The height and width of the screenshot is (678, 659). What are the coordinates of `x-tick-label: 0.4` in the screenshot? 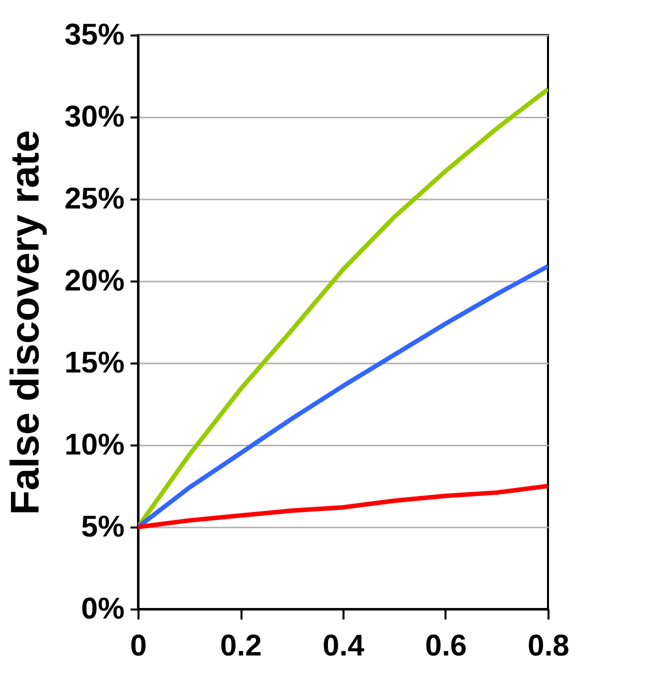 It's located at (343, 646).